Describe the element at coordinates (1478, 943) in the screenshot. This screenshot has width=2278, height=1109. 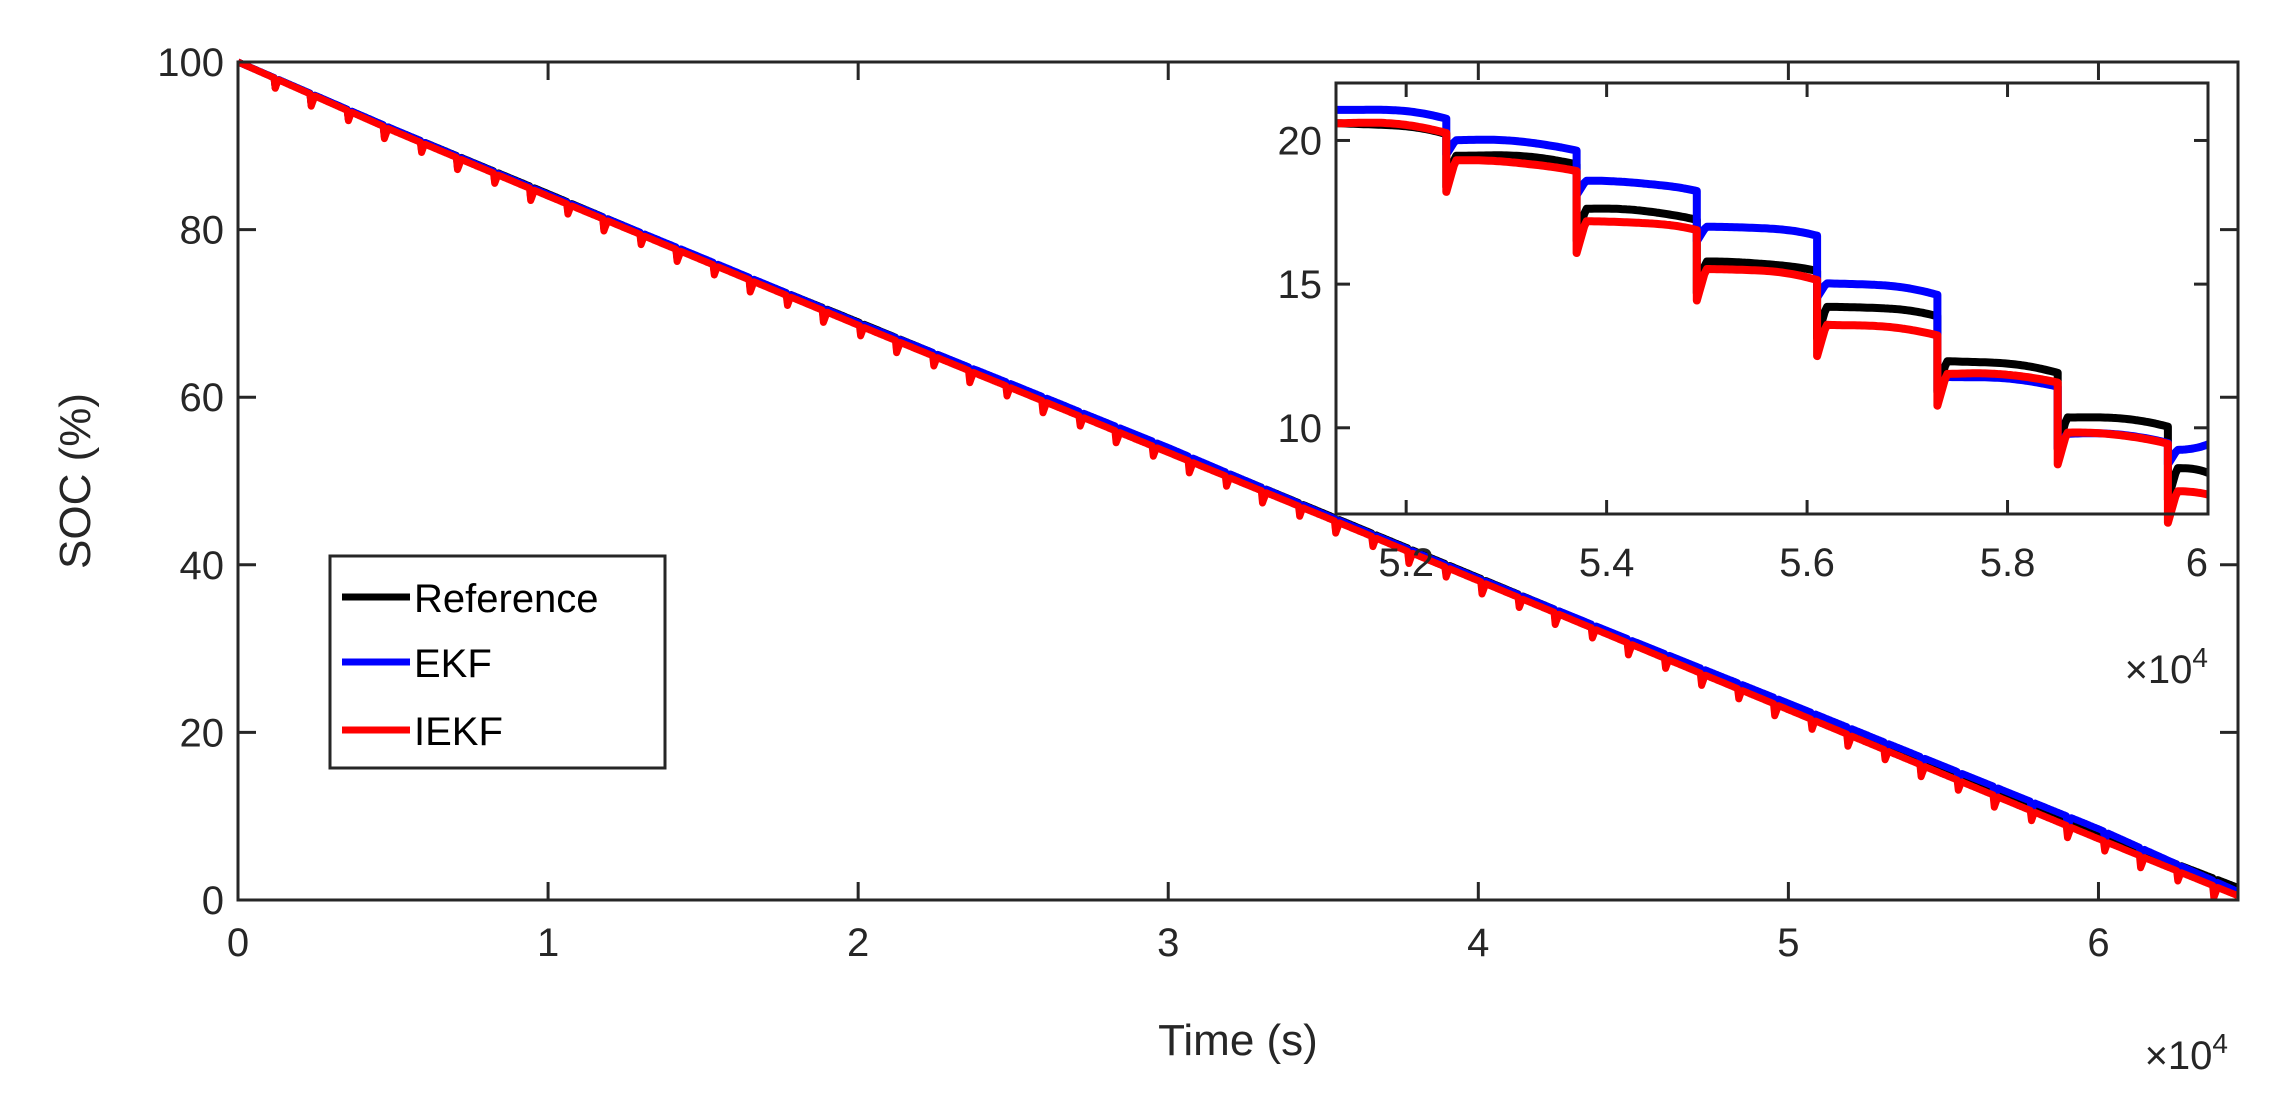
I see `main-x-tick-label: 4` at that location.